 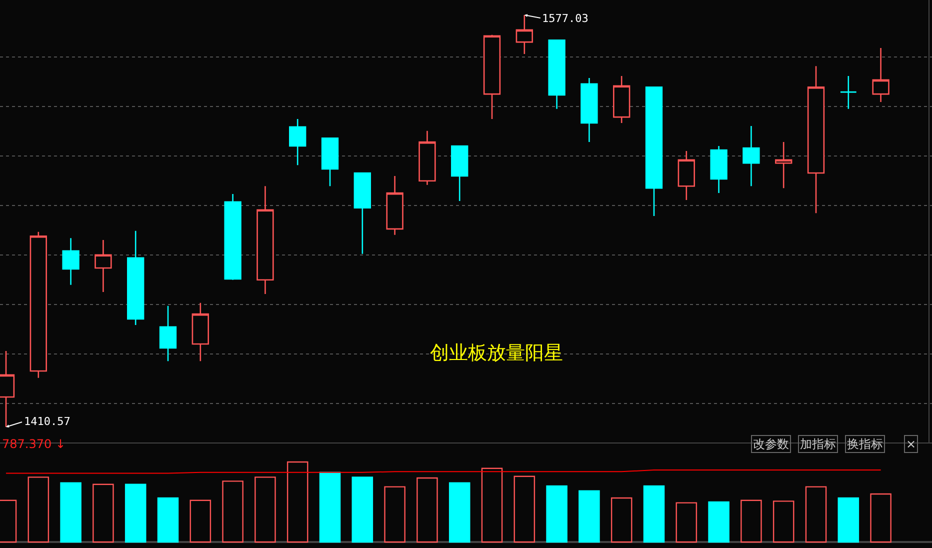 I want to click on annotation: 改参数, so click(x=771, y=444).